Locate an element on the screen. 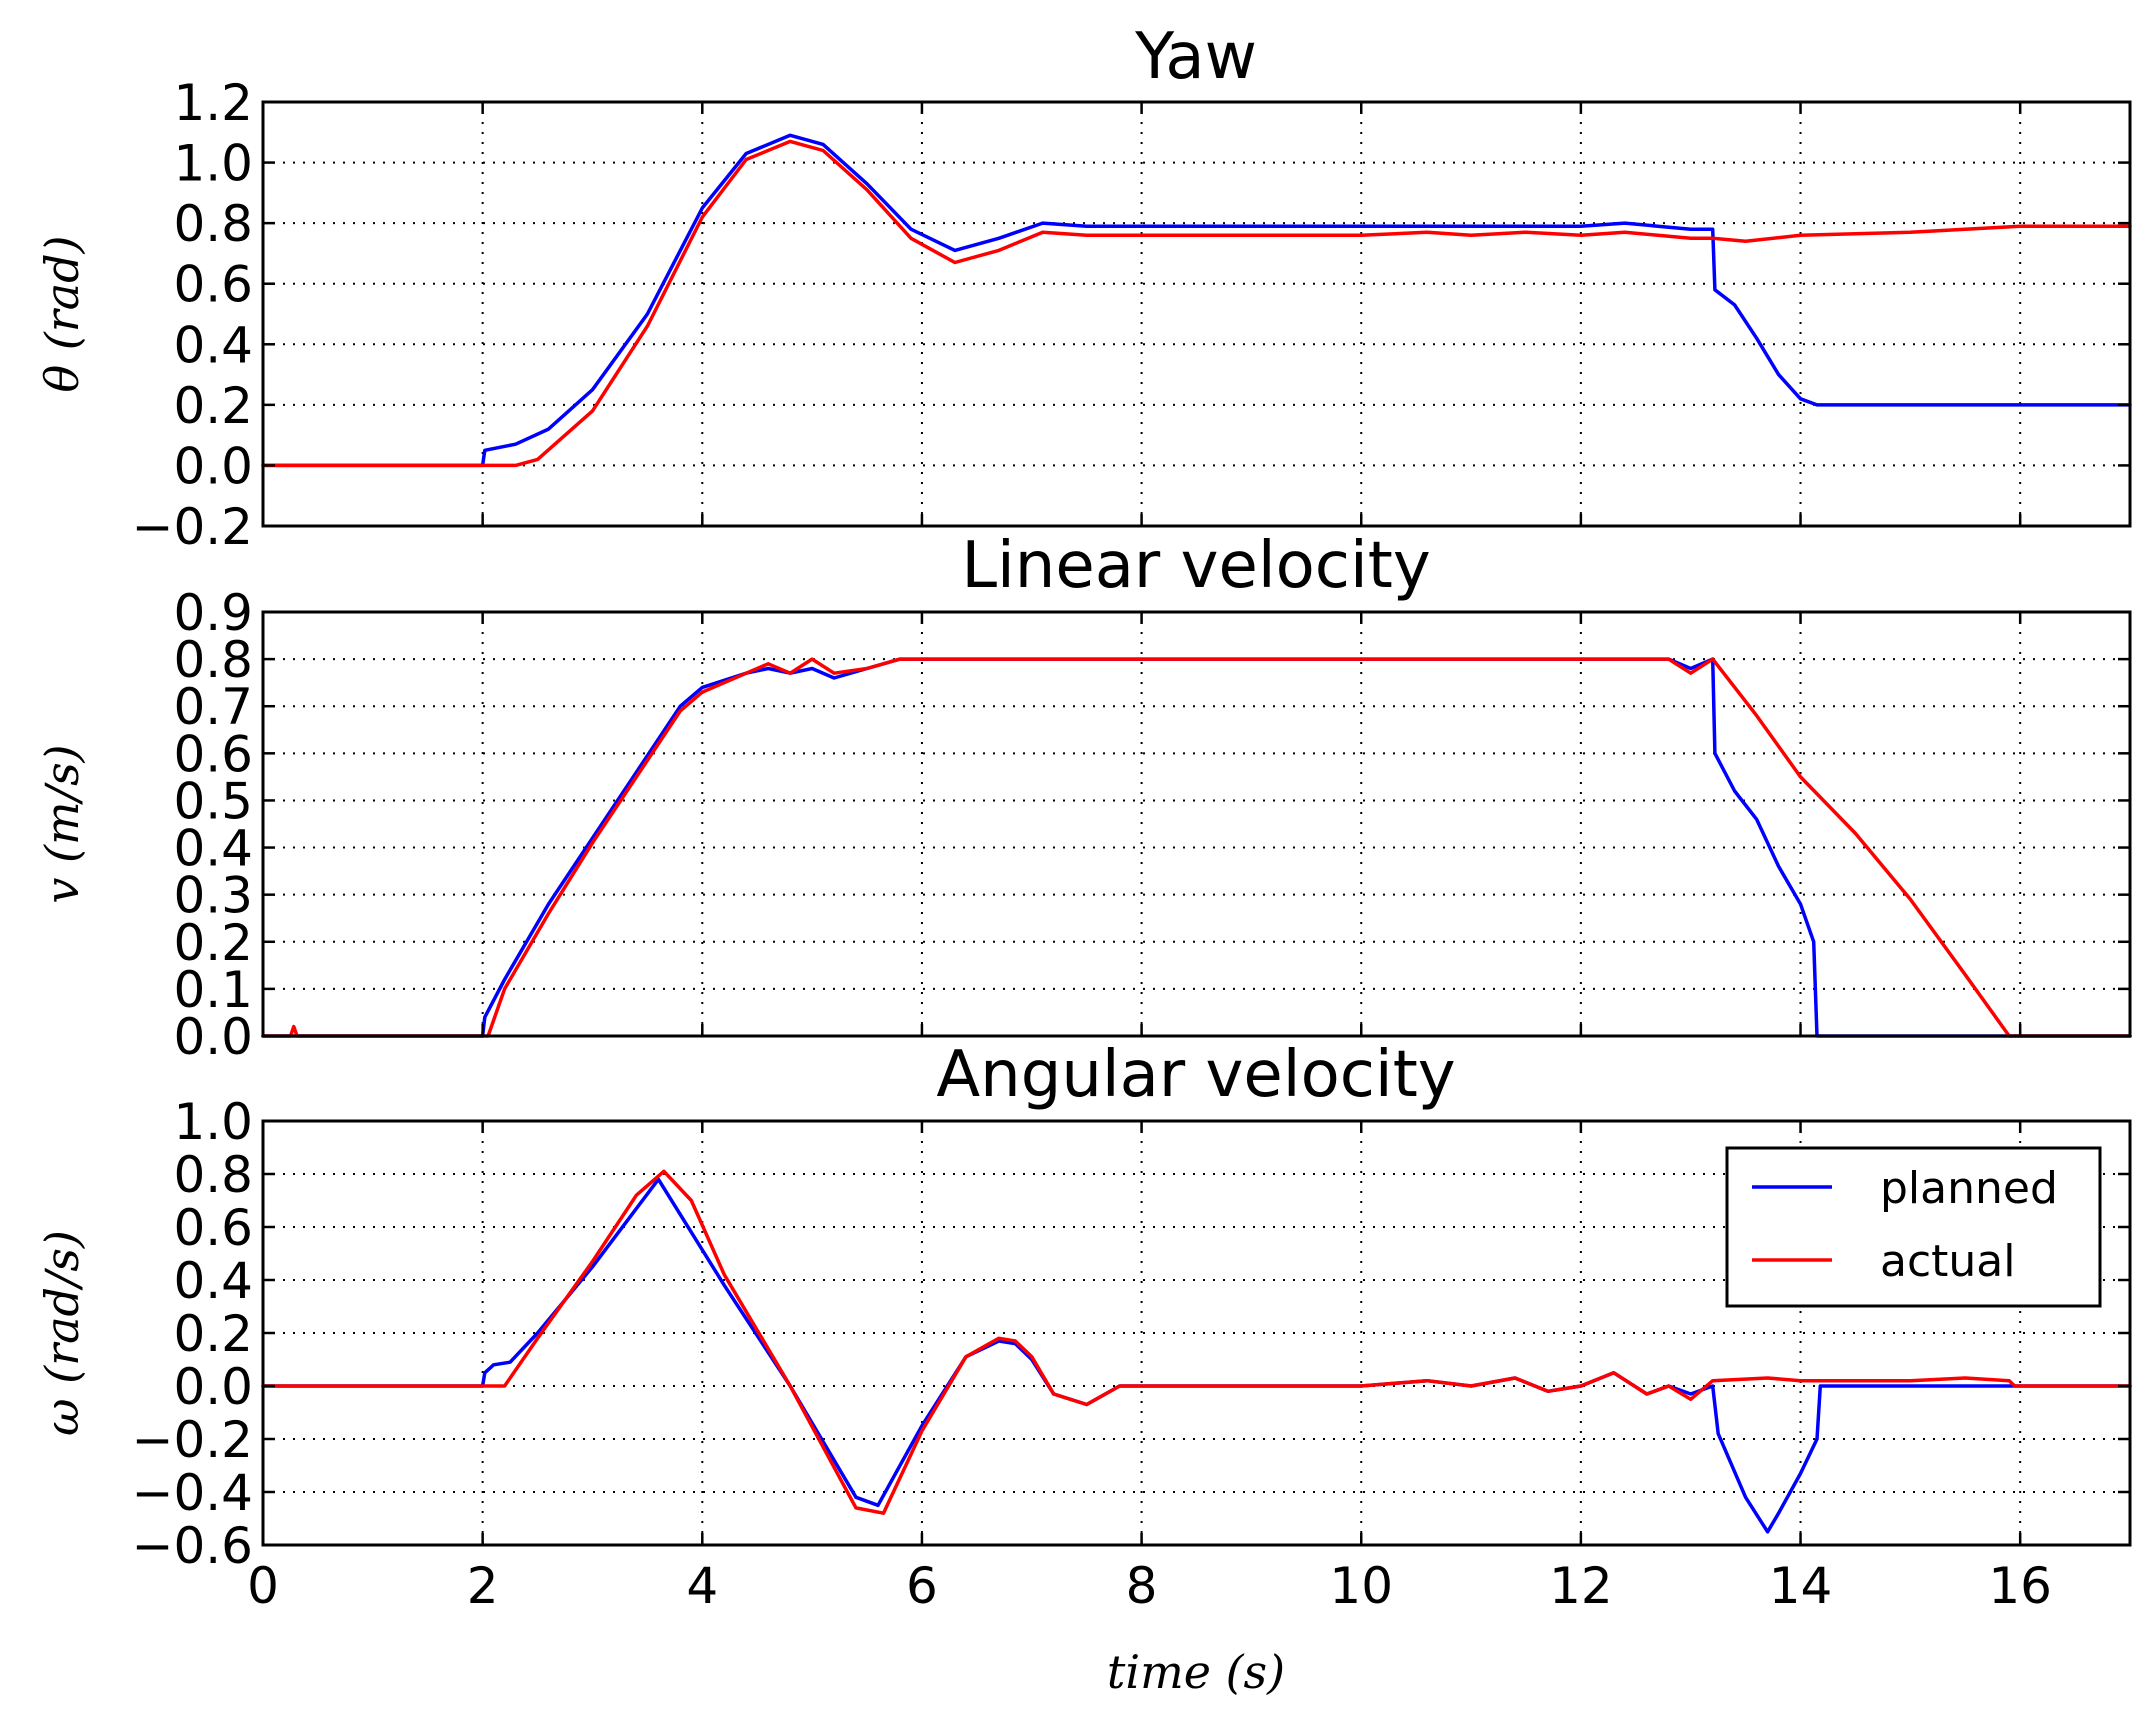 This screenshot has width=2152, height=1730. angular-velocity-title: Angular velocity is located at coordinates (1195, 1075).